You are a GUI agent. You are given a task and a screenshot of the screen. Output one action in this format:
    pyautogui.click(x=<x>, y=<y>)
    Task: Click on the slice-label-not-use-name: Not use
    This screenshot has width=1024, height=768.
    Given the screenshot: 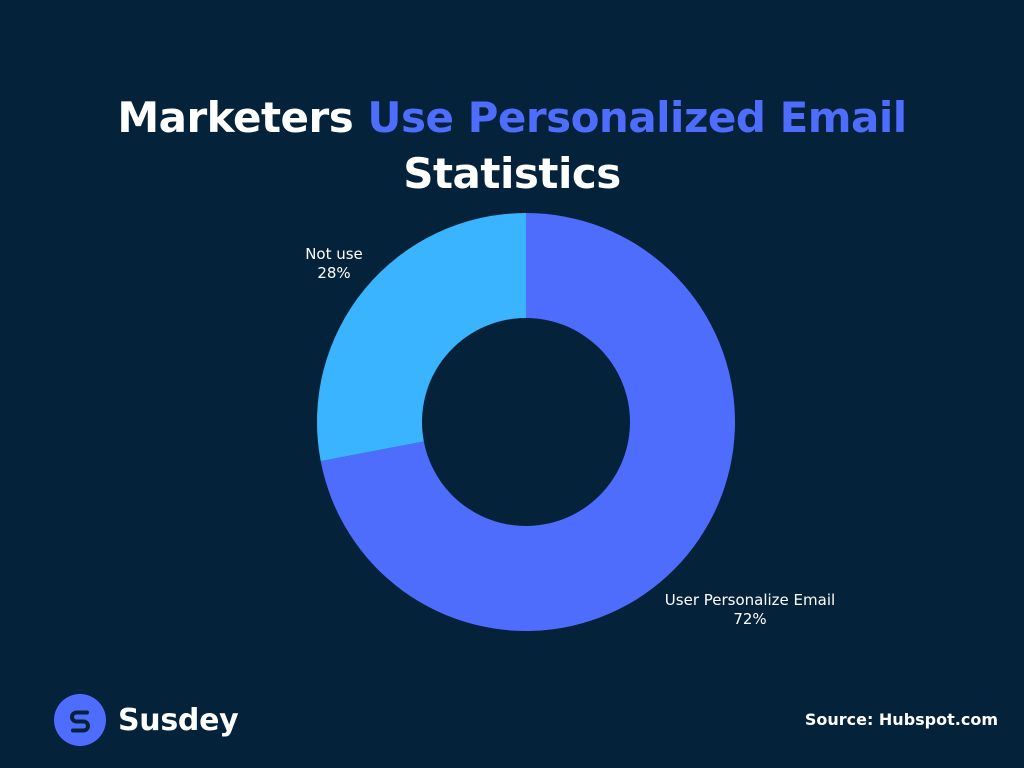 What is the action you would take?
    pyautogui.click(x=334, y=254)
    